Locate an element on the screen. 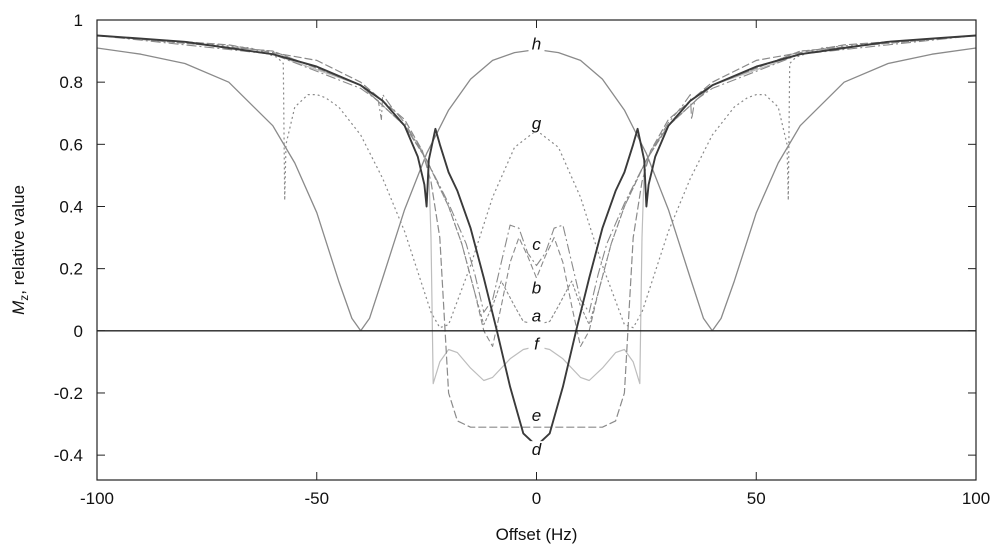  y-axis-title-main: M is located at coordinates (18, 307).